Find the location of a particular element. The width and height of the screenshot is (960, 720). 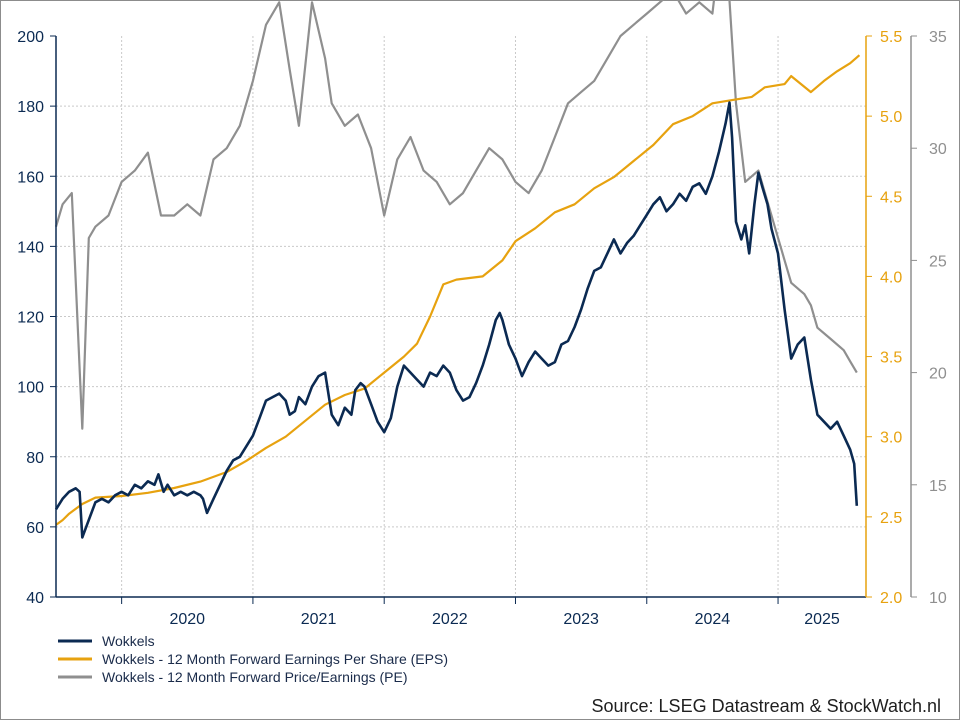

x-axis-tick-label: 2024 is located at coordinates (713, 619).